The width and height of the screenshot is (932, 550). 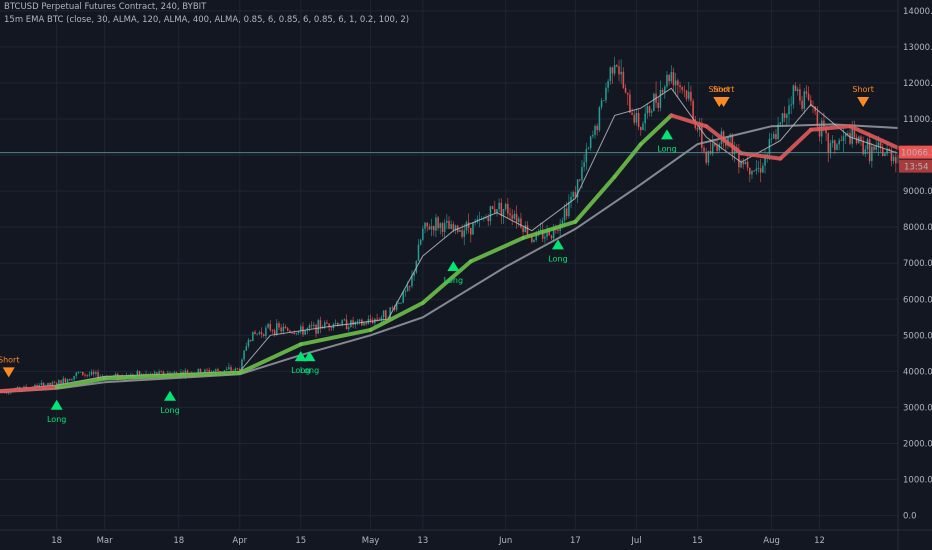 What do you see at coordinates (915, 166) in the screenshot?
I see `countdown-tag` at bounding box center [915, 166].